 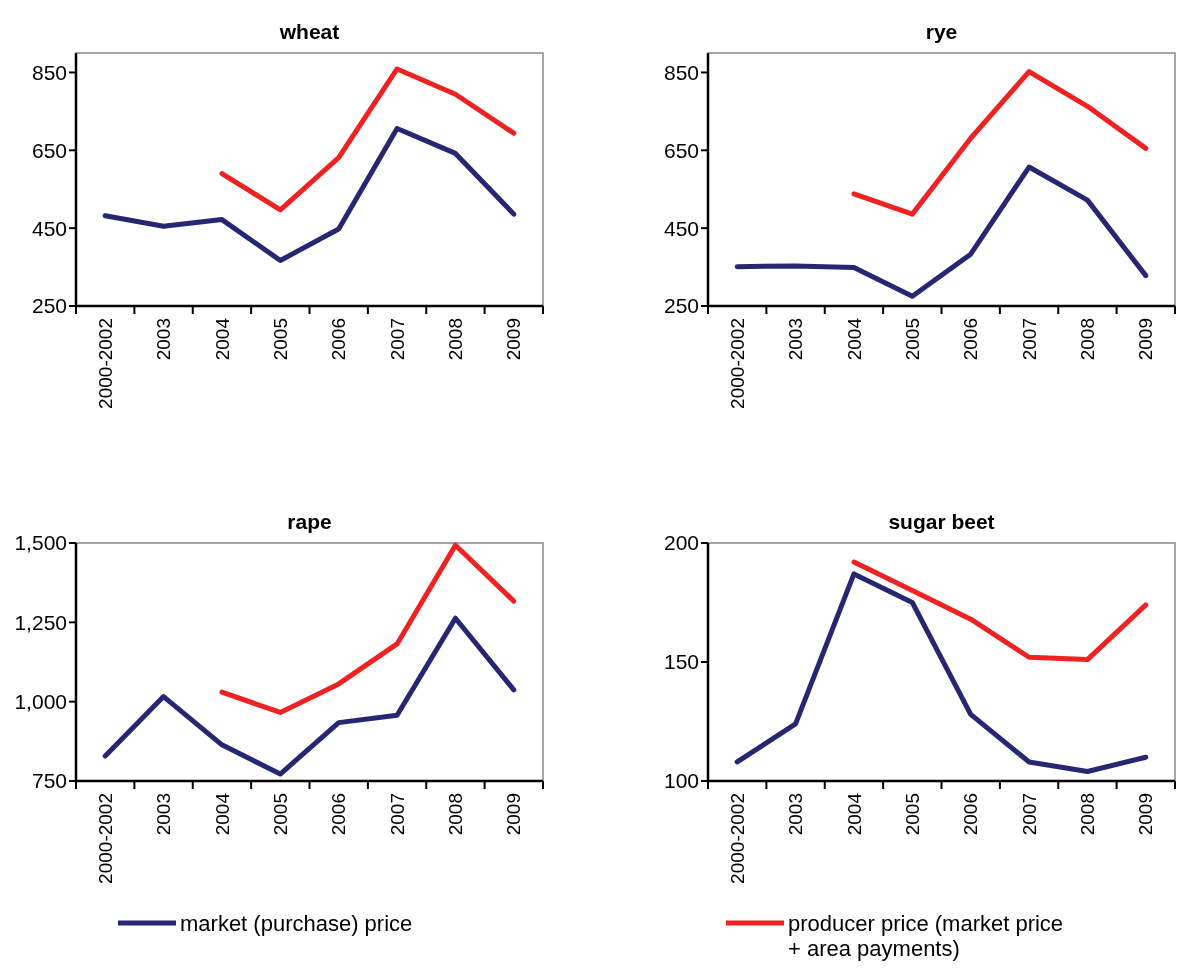 What do you see at coordinates (49, 781) in the screenshot?
I see `y-tick-label: 750` at bounding box center [49, 781].